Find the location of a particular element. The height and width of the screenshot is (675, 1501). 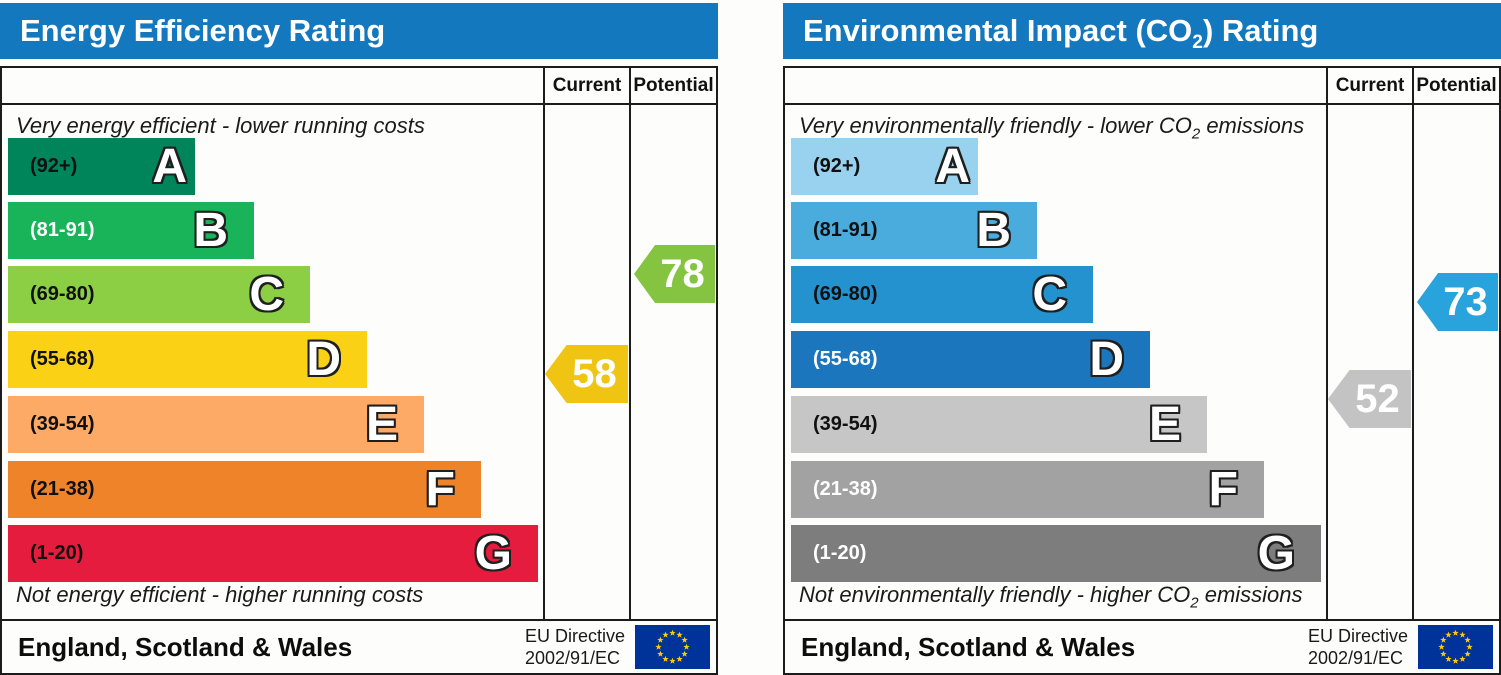

current-rating-arrow: 52 is located at coordinates (1369, 399).